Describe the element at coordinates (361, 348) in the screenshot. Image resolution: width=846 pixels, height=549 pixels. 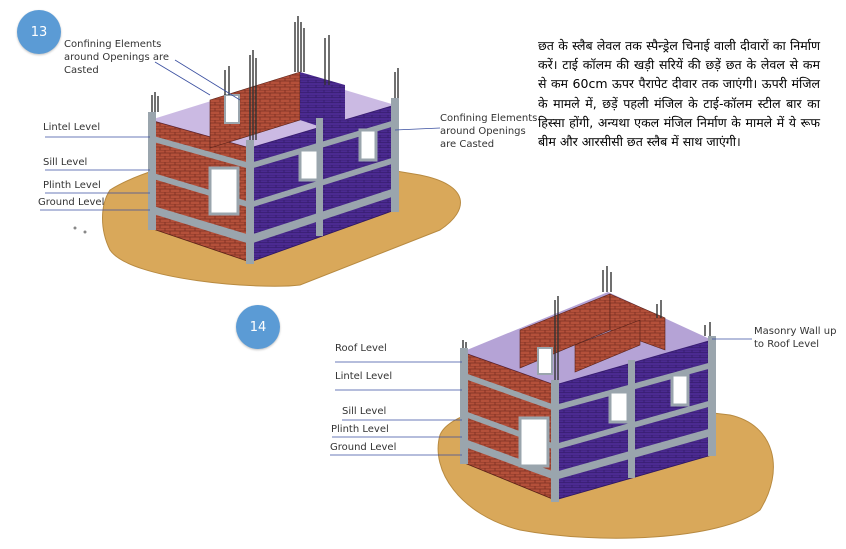
I see `label-roof-14: Roof Level` at that location.